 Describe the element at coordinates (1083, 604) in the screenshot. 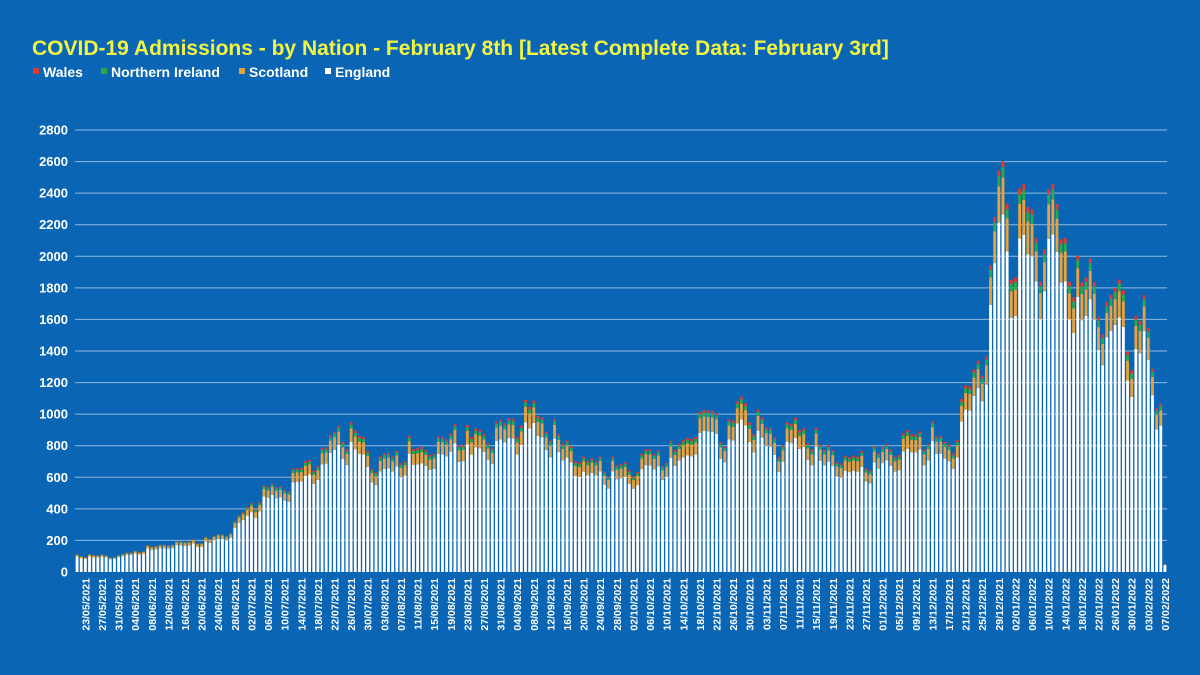

I see `x-tick-label: 18/01/2022` at that location.